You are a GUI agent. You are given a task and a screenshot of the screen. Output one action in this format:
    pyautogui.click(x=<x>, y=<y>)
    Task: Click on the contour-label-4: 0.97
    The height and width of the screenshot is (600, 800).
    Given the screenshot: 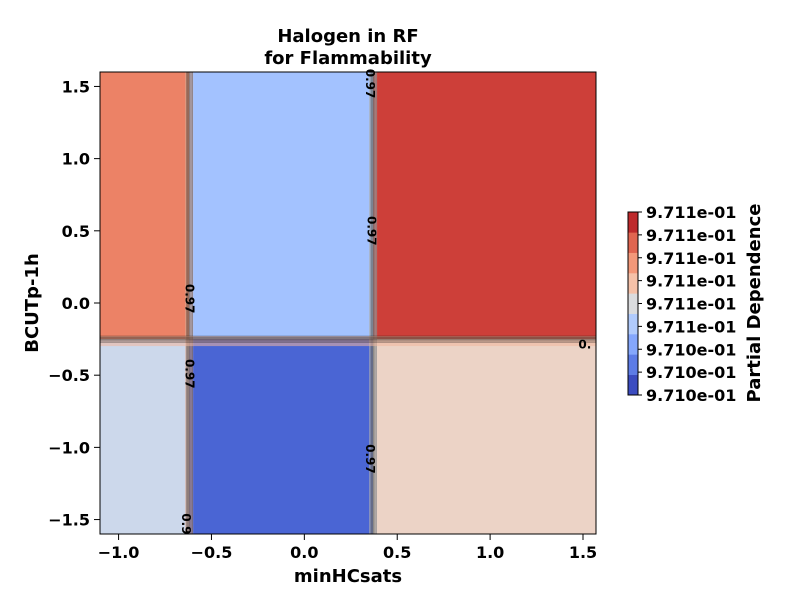 What is the action you would take?
    pyautogui.click(x=372, y=231)
    